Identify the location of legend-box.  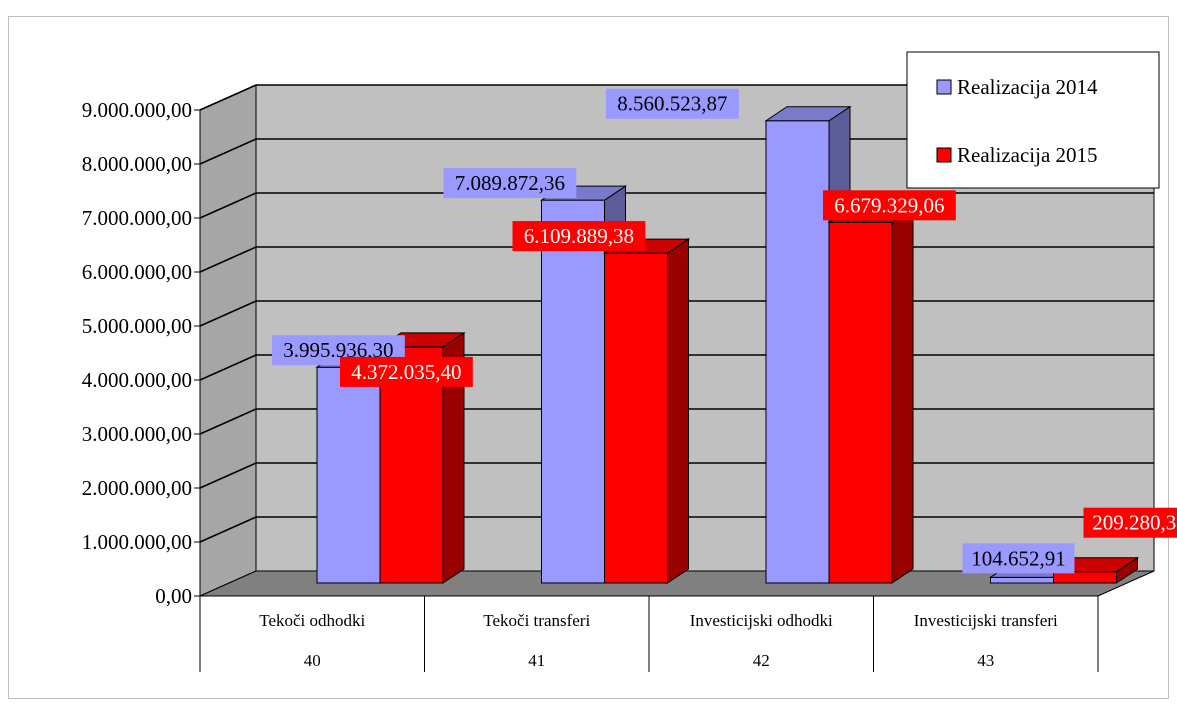
(1033, 120).